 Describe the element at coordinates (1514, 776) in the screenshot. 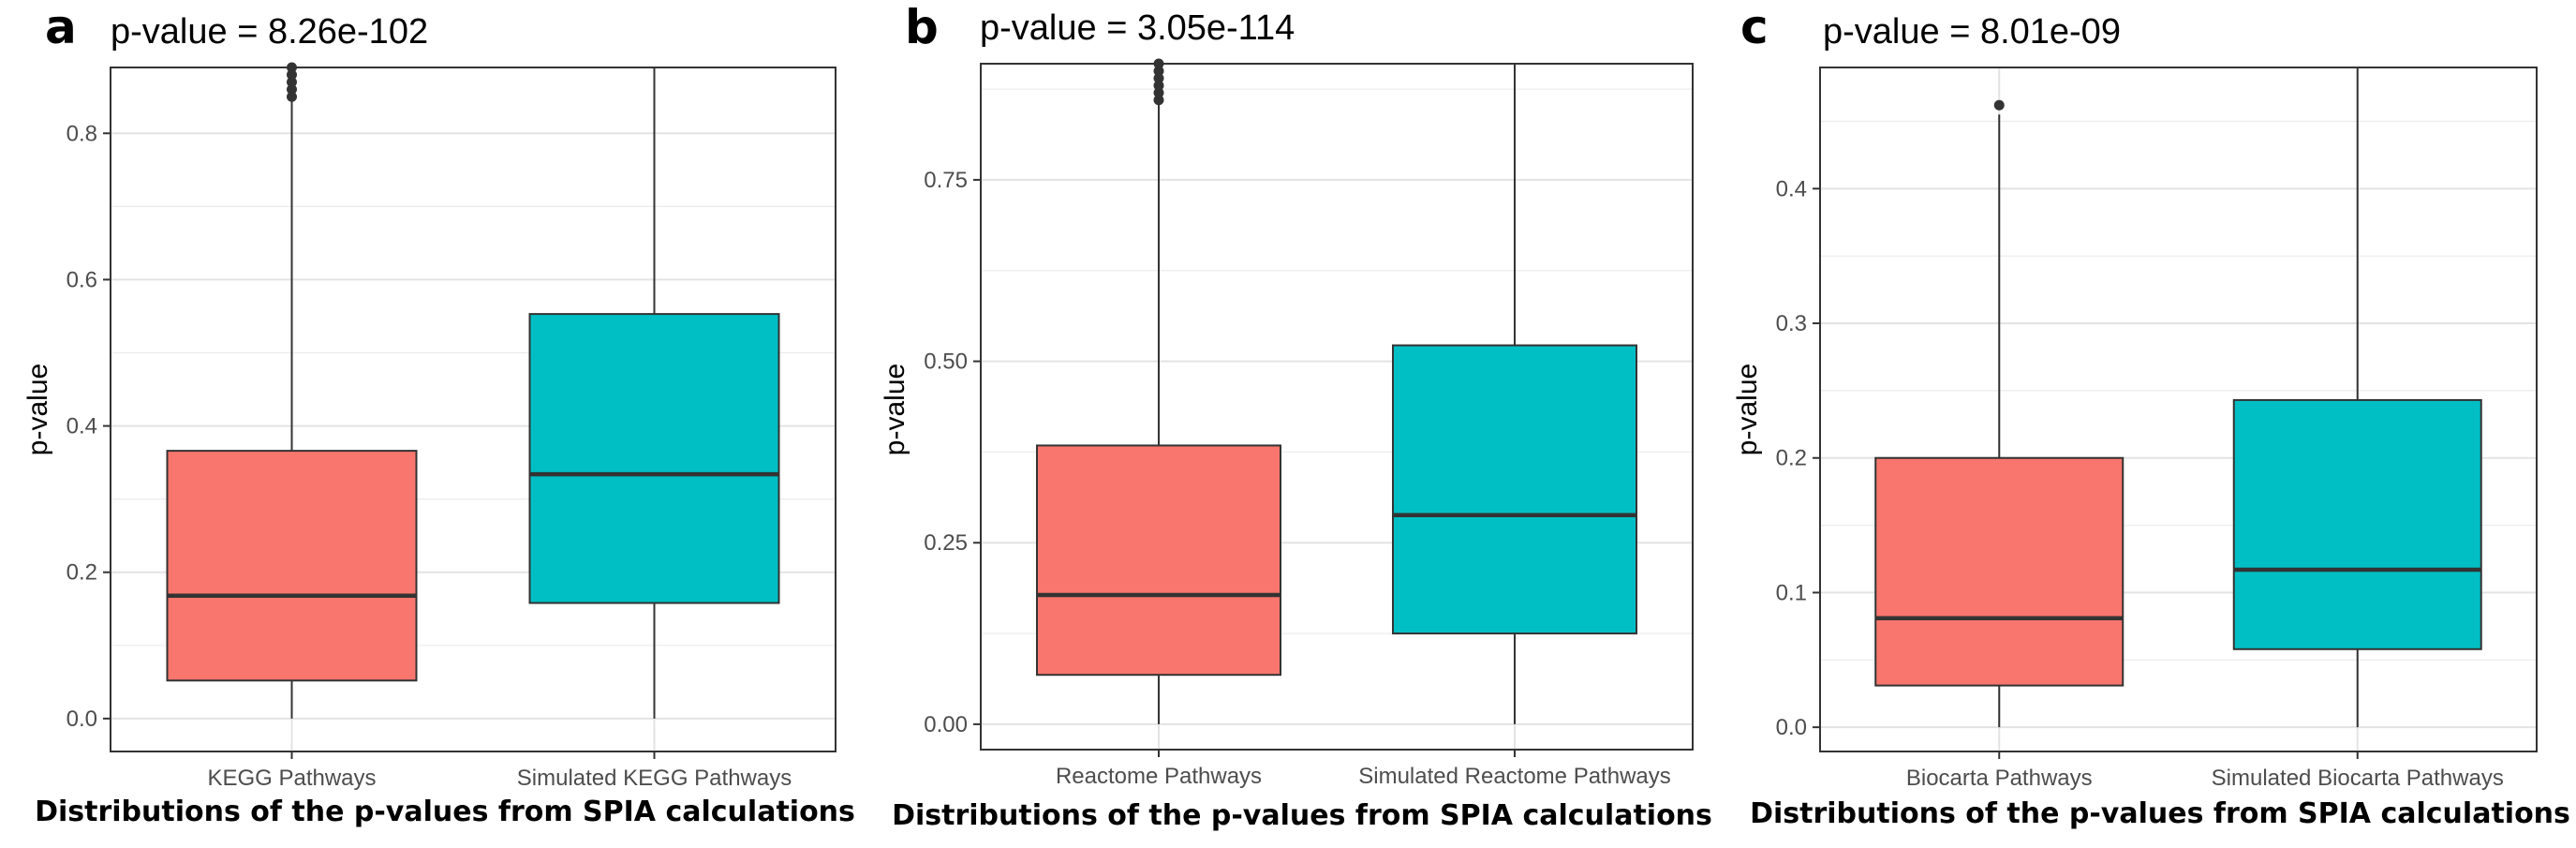

I see `x-tick-label: Simulated Reactome Pathways` at that location.